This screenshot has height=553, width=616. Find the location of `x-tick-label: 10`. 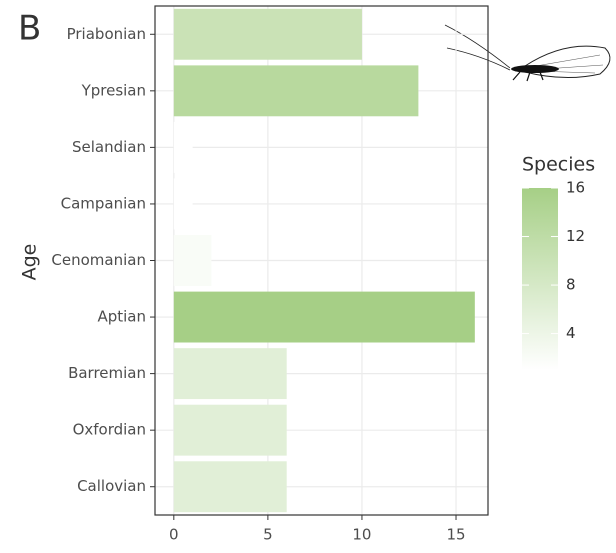

x-tick-label: 10 is located at coordinates (361, 535).